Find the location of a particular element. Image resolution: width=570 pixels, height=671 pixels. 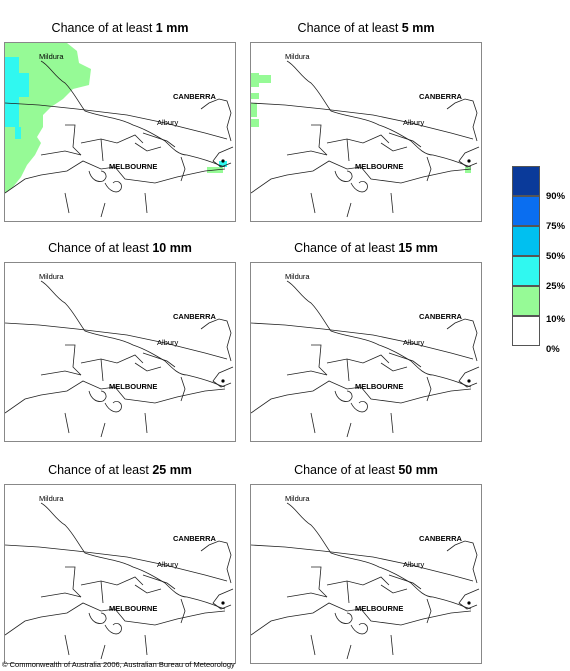

map-50mm: Mildura CANBERRA Albury MELBOURNE is located at coordinates (366, 574).